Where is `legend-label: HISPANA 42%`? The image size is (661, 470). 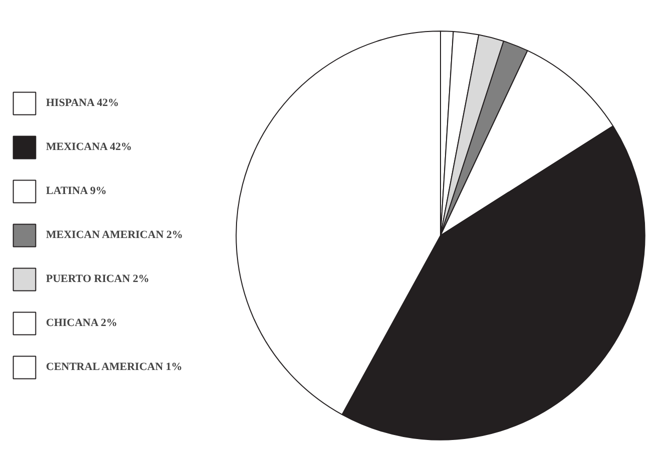 legend-label: HISPANA 42% is located at coordinates (82, 103).